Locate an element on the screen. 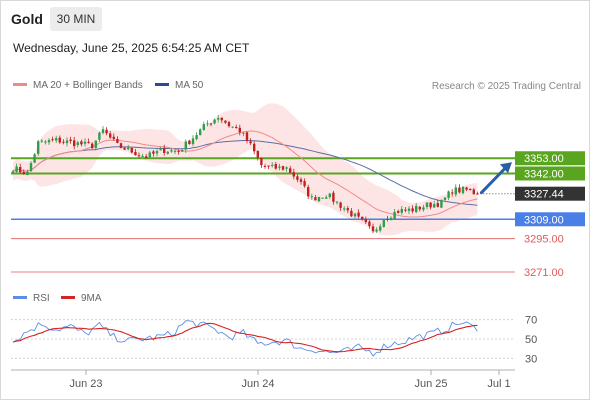 Image resolution: width=590 pixels, height=400 pixels. timeframe-button: 30 MIN is located at coordinates (76, 19).